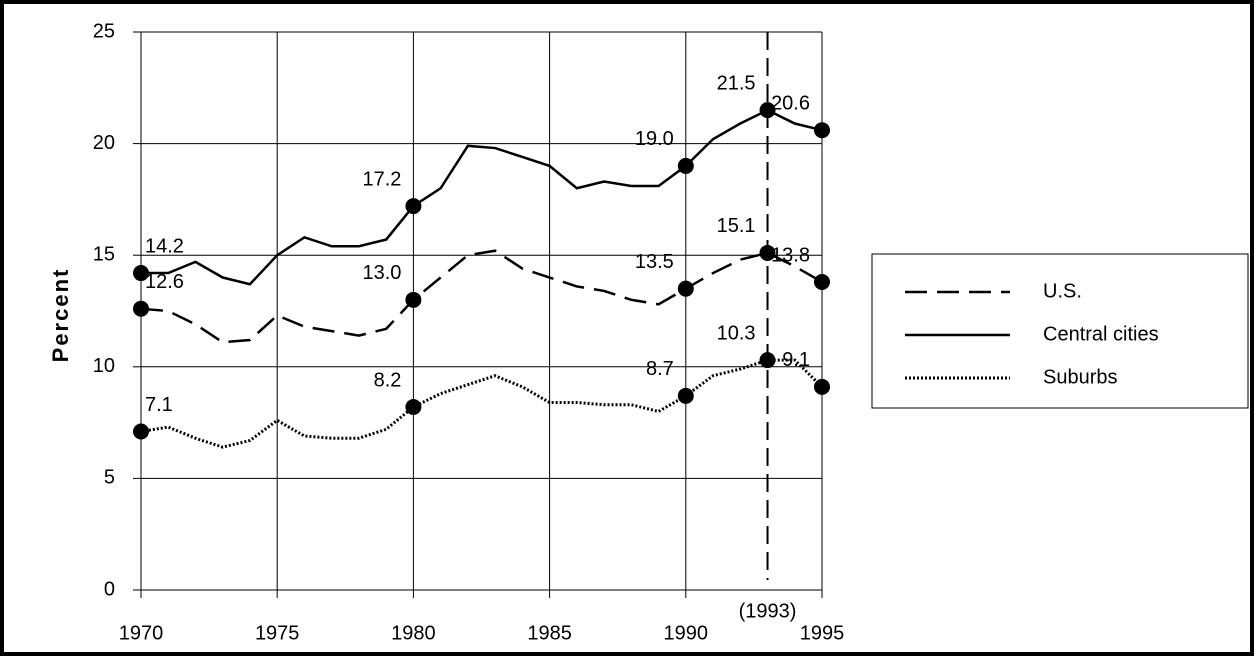 Image resolution: width=1254 pixels, height=656 pixels. I want to click on data-label: 21.5, so click(736, 83).